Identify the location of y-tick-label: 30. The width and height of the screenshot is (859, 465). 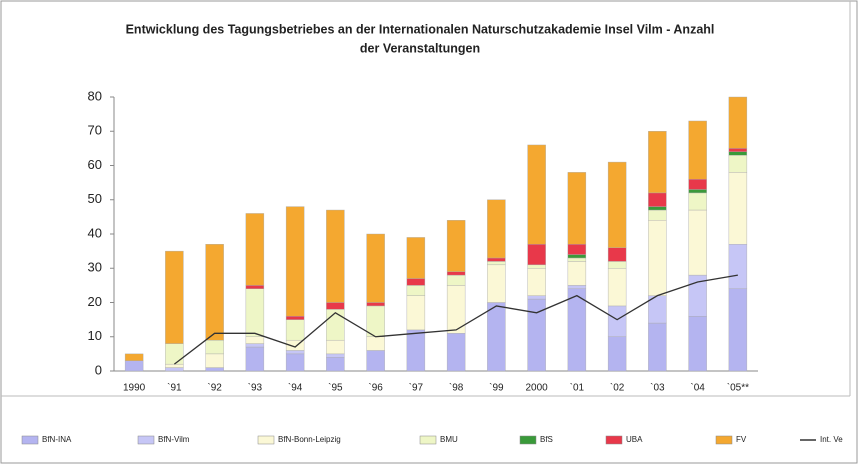
(95, 267).